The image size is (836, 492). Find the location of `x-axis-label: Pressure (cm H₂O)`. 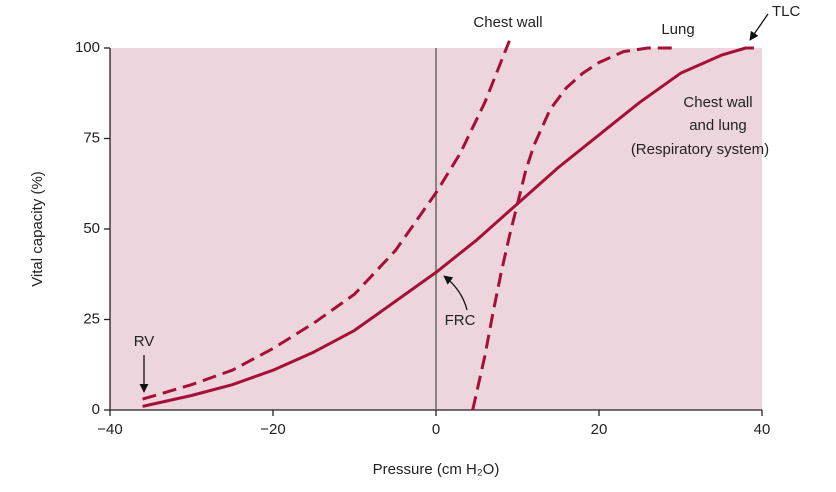

x-axis-label: Pressure (cm H₂O) is located at coordinates (436, 469).